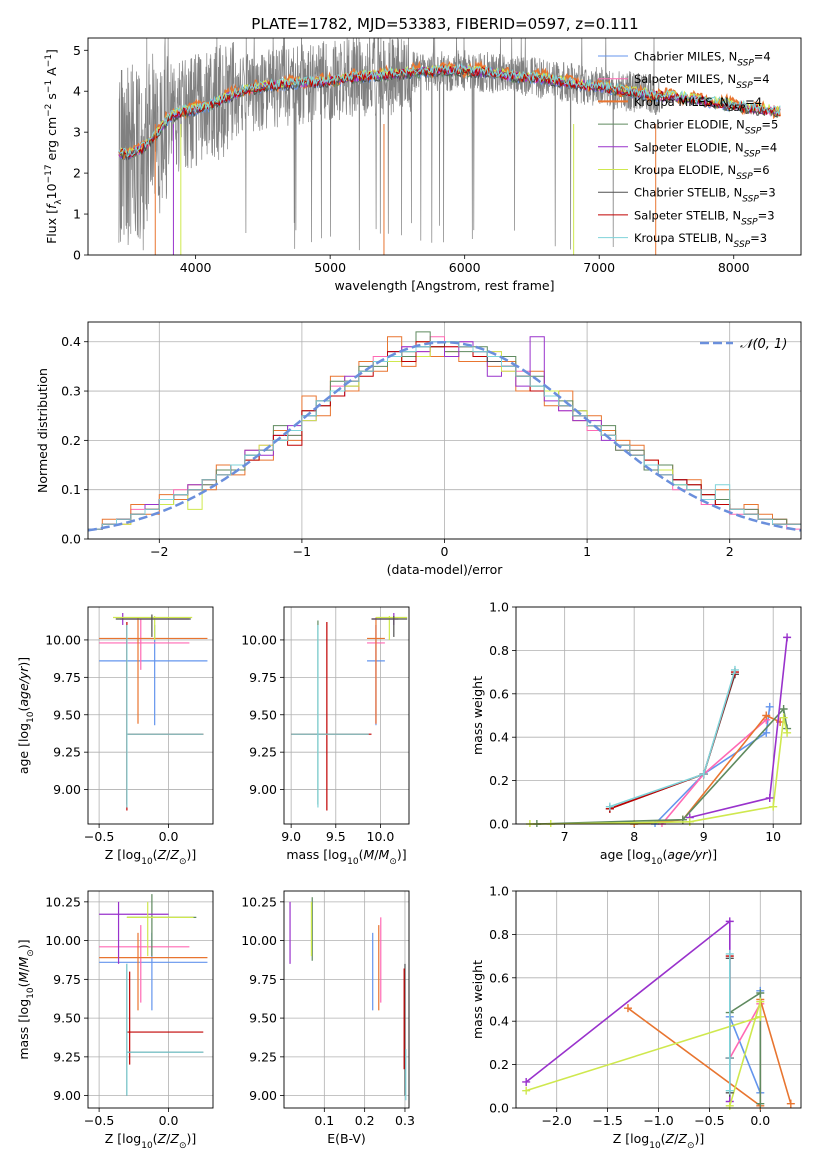  I want to click on x-tick-label: 0, so click(445, 551).